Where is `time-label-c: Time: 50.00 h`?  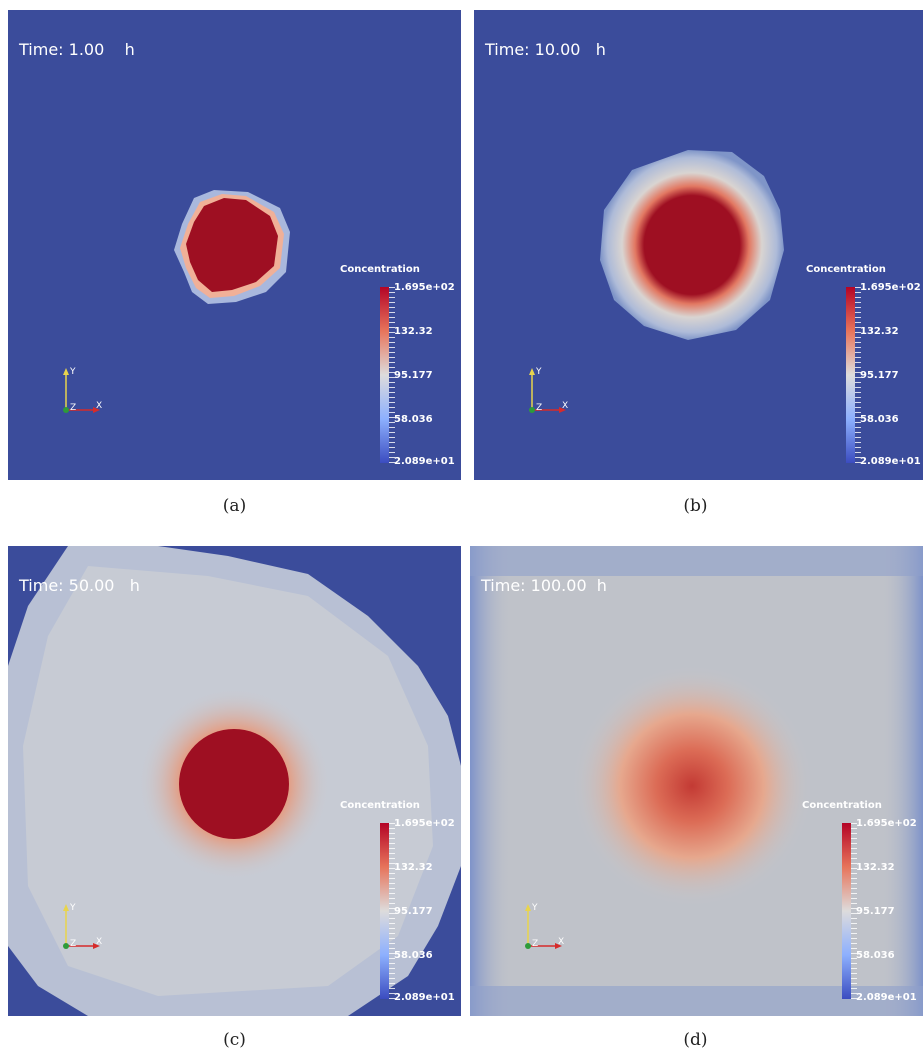
time-label-c: Time: 50.00 h is located at coordinates (79, 585).